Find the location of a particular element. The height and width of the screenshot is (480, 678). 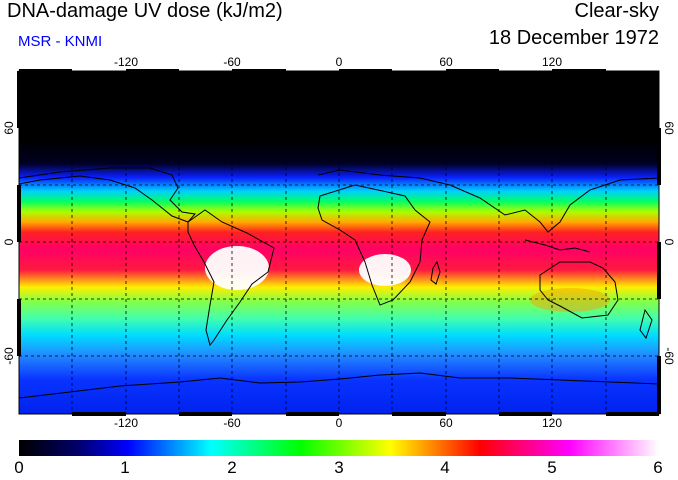

colorbar-tick-label: 2 is located at coordinates (232, 467).